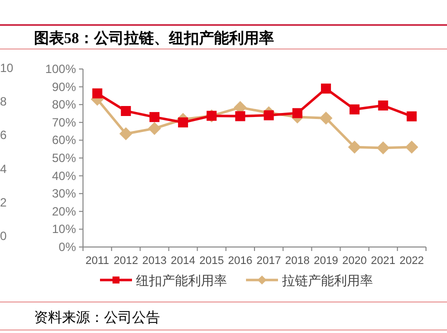 Image resolution: width=447 pixels, height=333 pixels. What do you see at coordinates (64, 211) in the screenshot?
I see `y-tick-label: 20%` at bounding box center [64, 211].